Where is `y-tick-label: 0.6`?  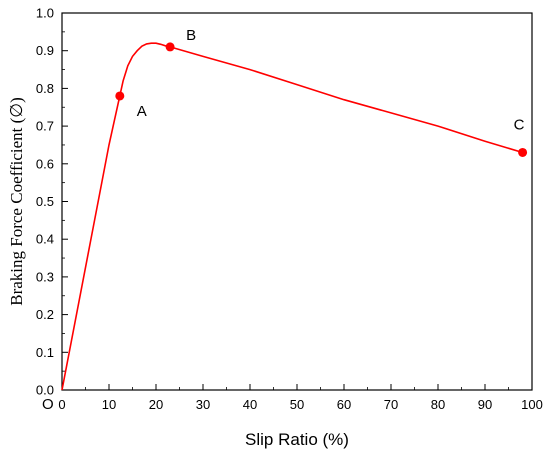
y-tick-label: 0.6 is located at coordinates (45, 163).